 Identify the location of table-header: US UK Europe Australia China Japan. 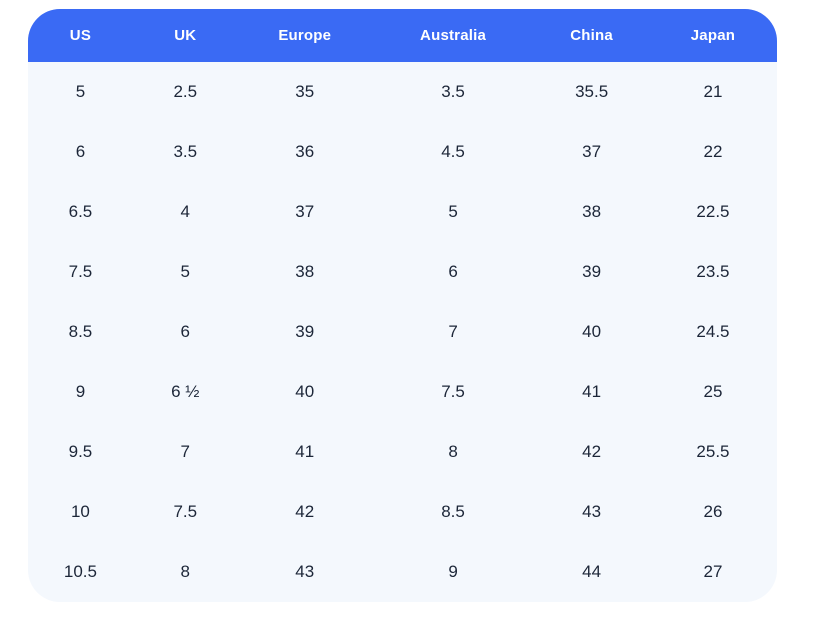
(402, 35).